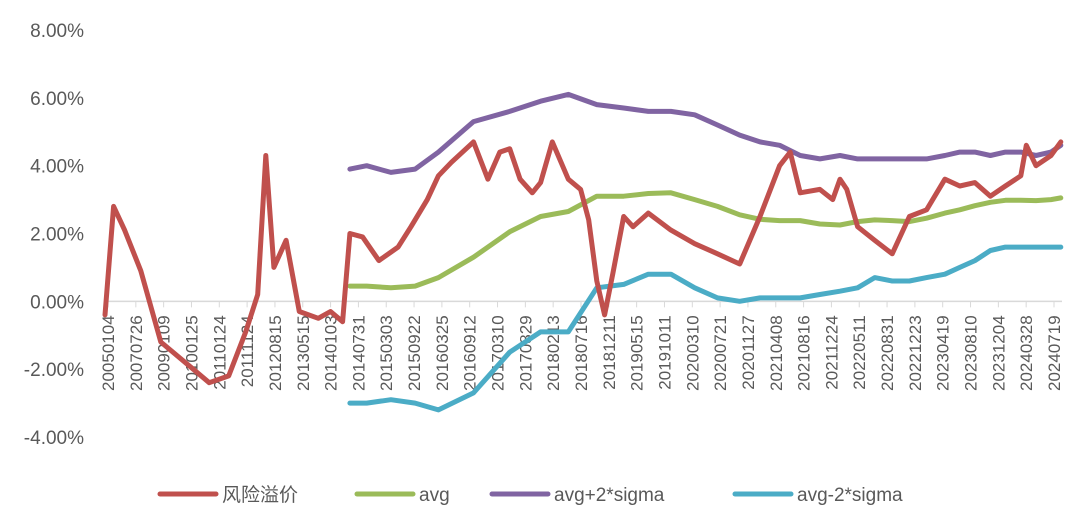 This screenshot has height=522, width=1077. Describe the element at coordinates (1026, 353) in the screenshot. I see `x-tick-label: 20240328` at that location.